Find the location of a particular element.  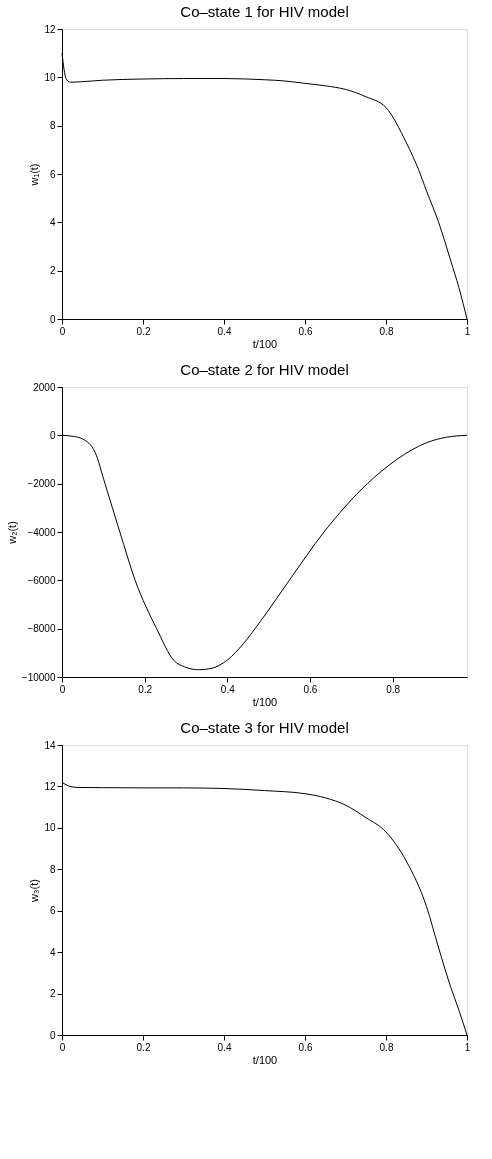

y-tick-label: 2000 is located at coordinates (44, 387).